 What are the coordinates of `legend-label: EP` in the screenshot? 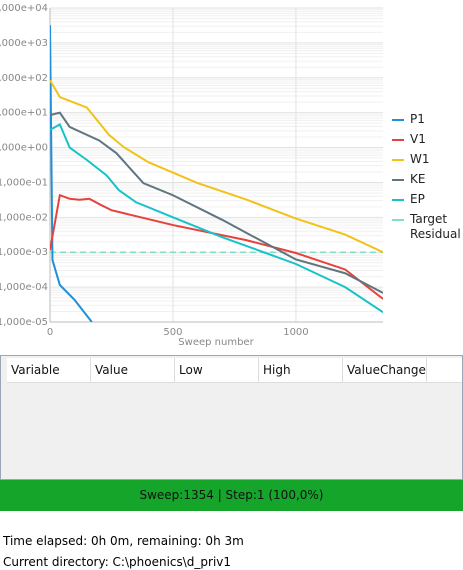 It's located at (417, 199).